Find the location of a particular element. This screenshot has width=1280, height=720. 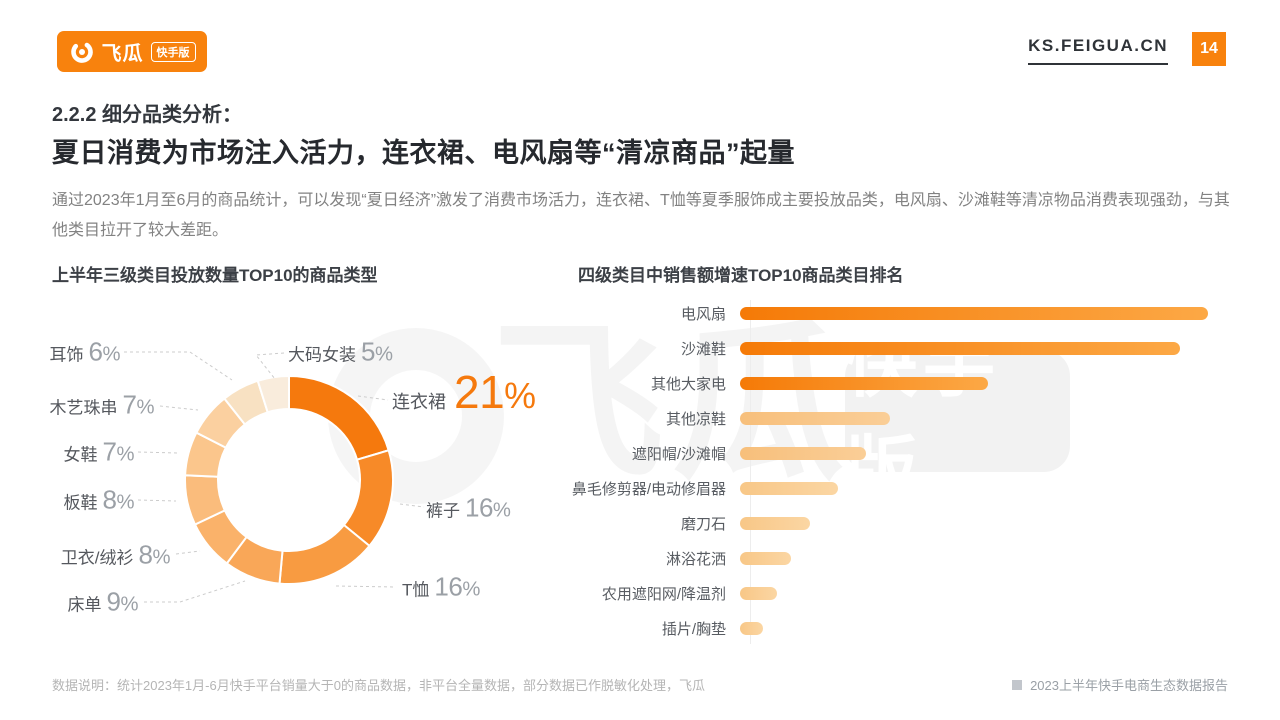

bar-fill-农用遮阳网/降温剂 is located at coordinates (759, 593).